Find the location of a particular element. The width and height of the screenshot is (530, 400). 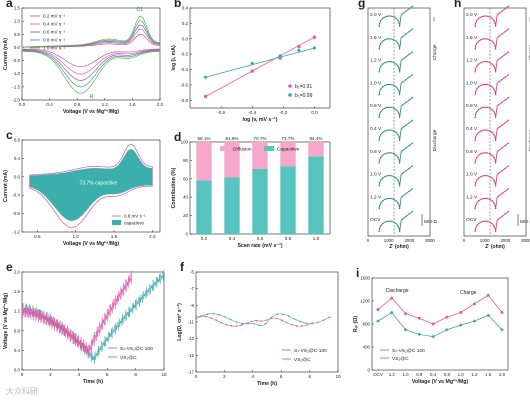

data-label: 61.6% is located at coordinates (231, 138).